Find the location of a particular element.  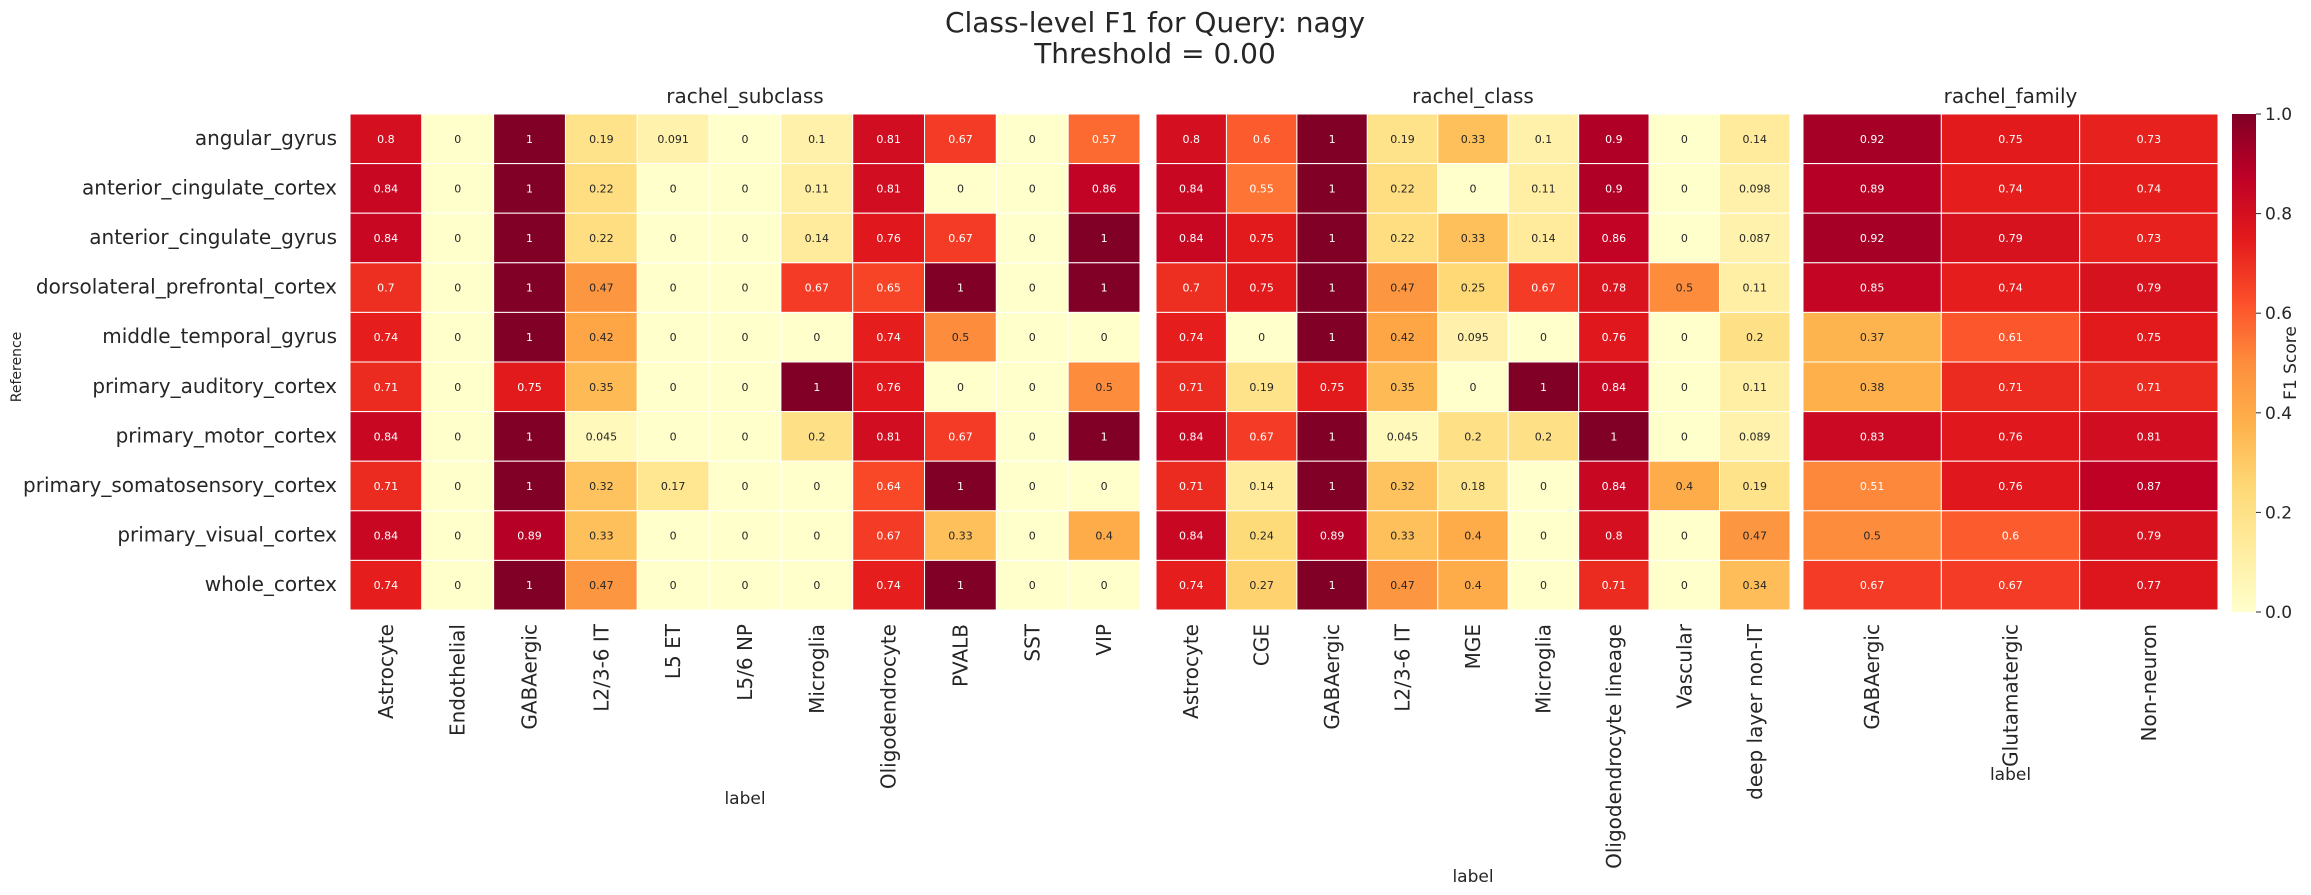

cell-value-label: 0.42 is located at coordinates (601, 337).